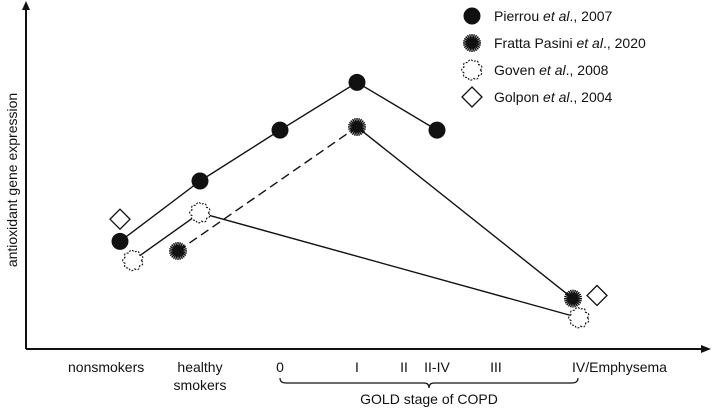 The width and height of the screenshot is (714, 414). What do you see at coordinates (570, 43) in the screenshot?
I see `legend-label-1: Fratta Pasini et al., 2020` at bounding box center [570, 43].